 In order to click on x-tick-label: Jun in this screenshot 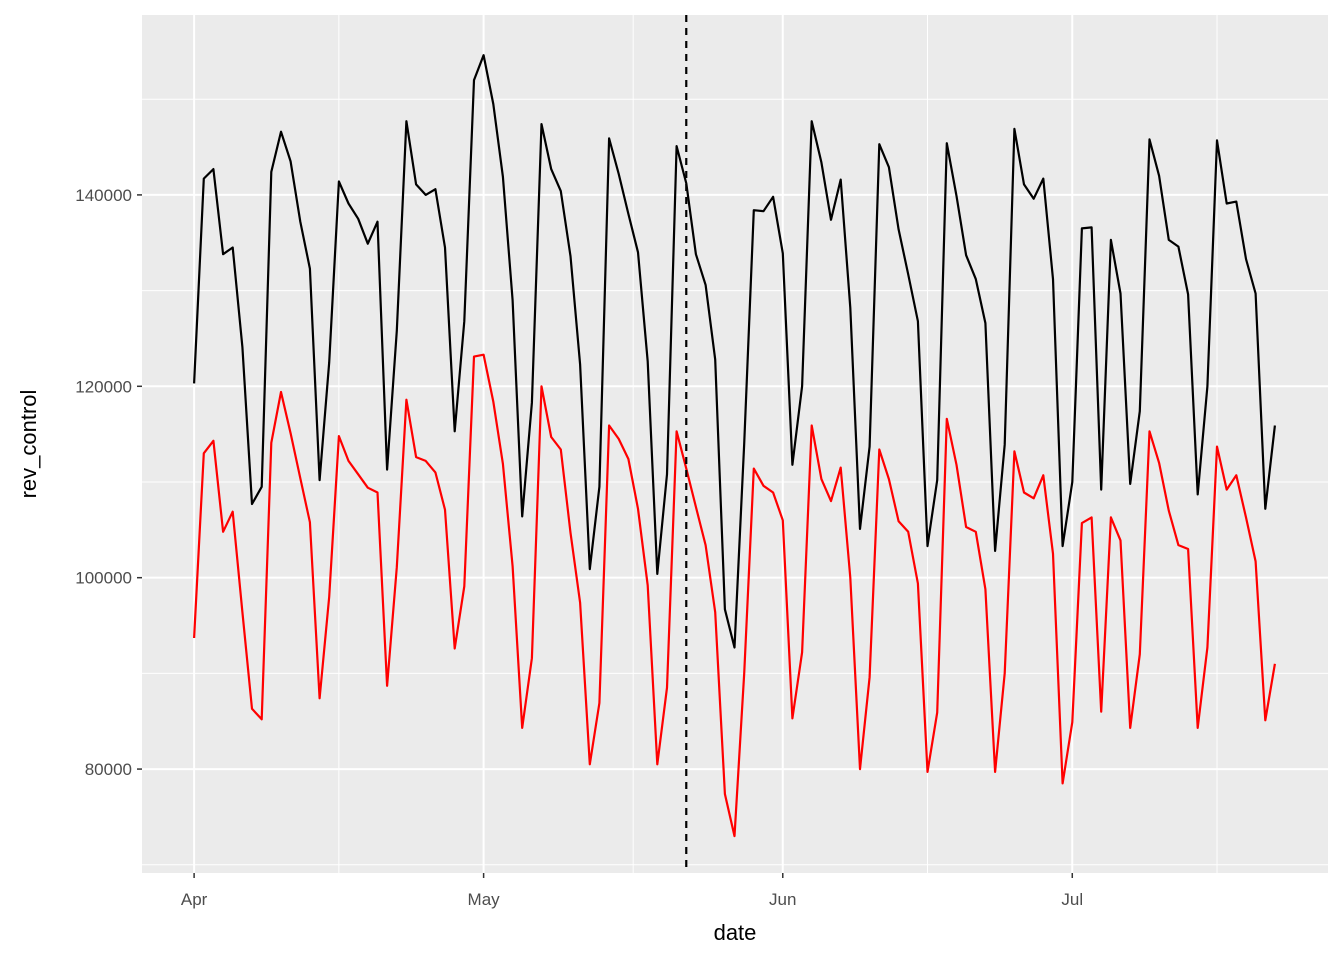, I will do `click(782, 899)`.